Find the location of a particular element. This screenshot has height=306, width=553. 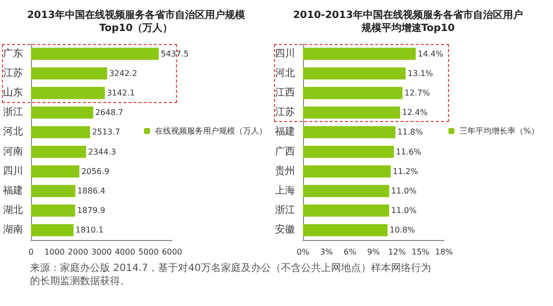

data-label: 2344.3 is located at coordinates (102, 151).